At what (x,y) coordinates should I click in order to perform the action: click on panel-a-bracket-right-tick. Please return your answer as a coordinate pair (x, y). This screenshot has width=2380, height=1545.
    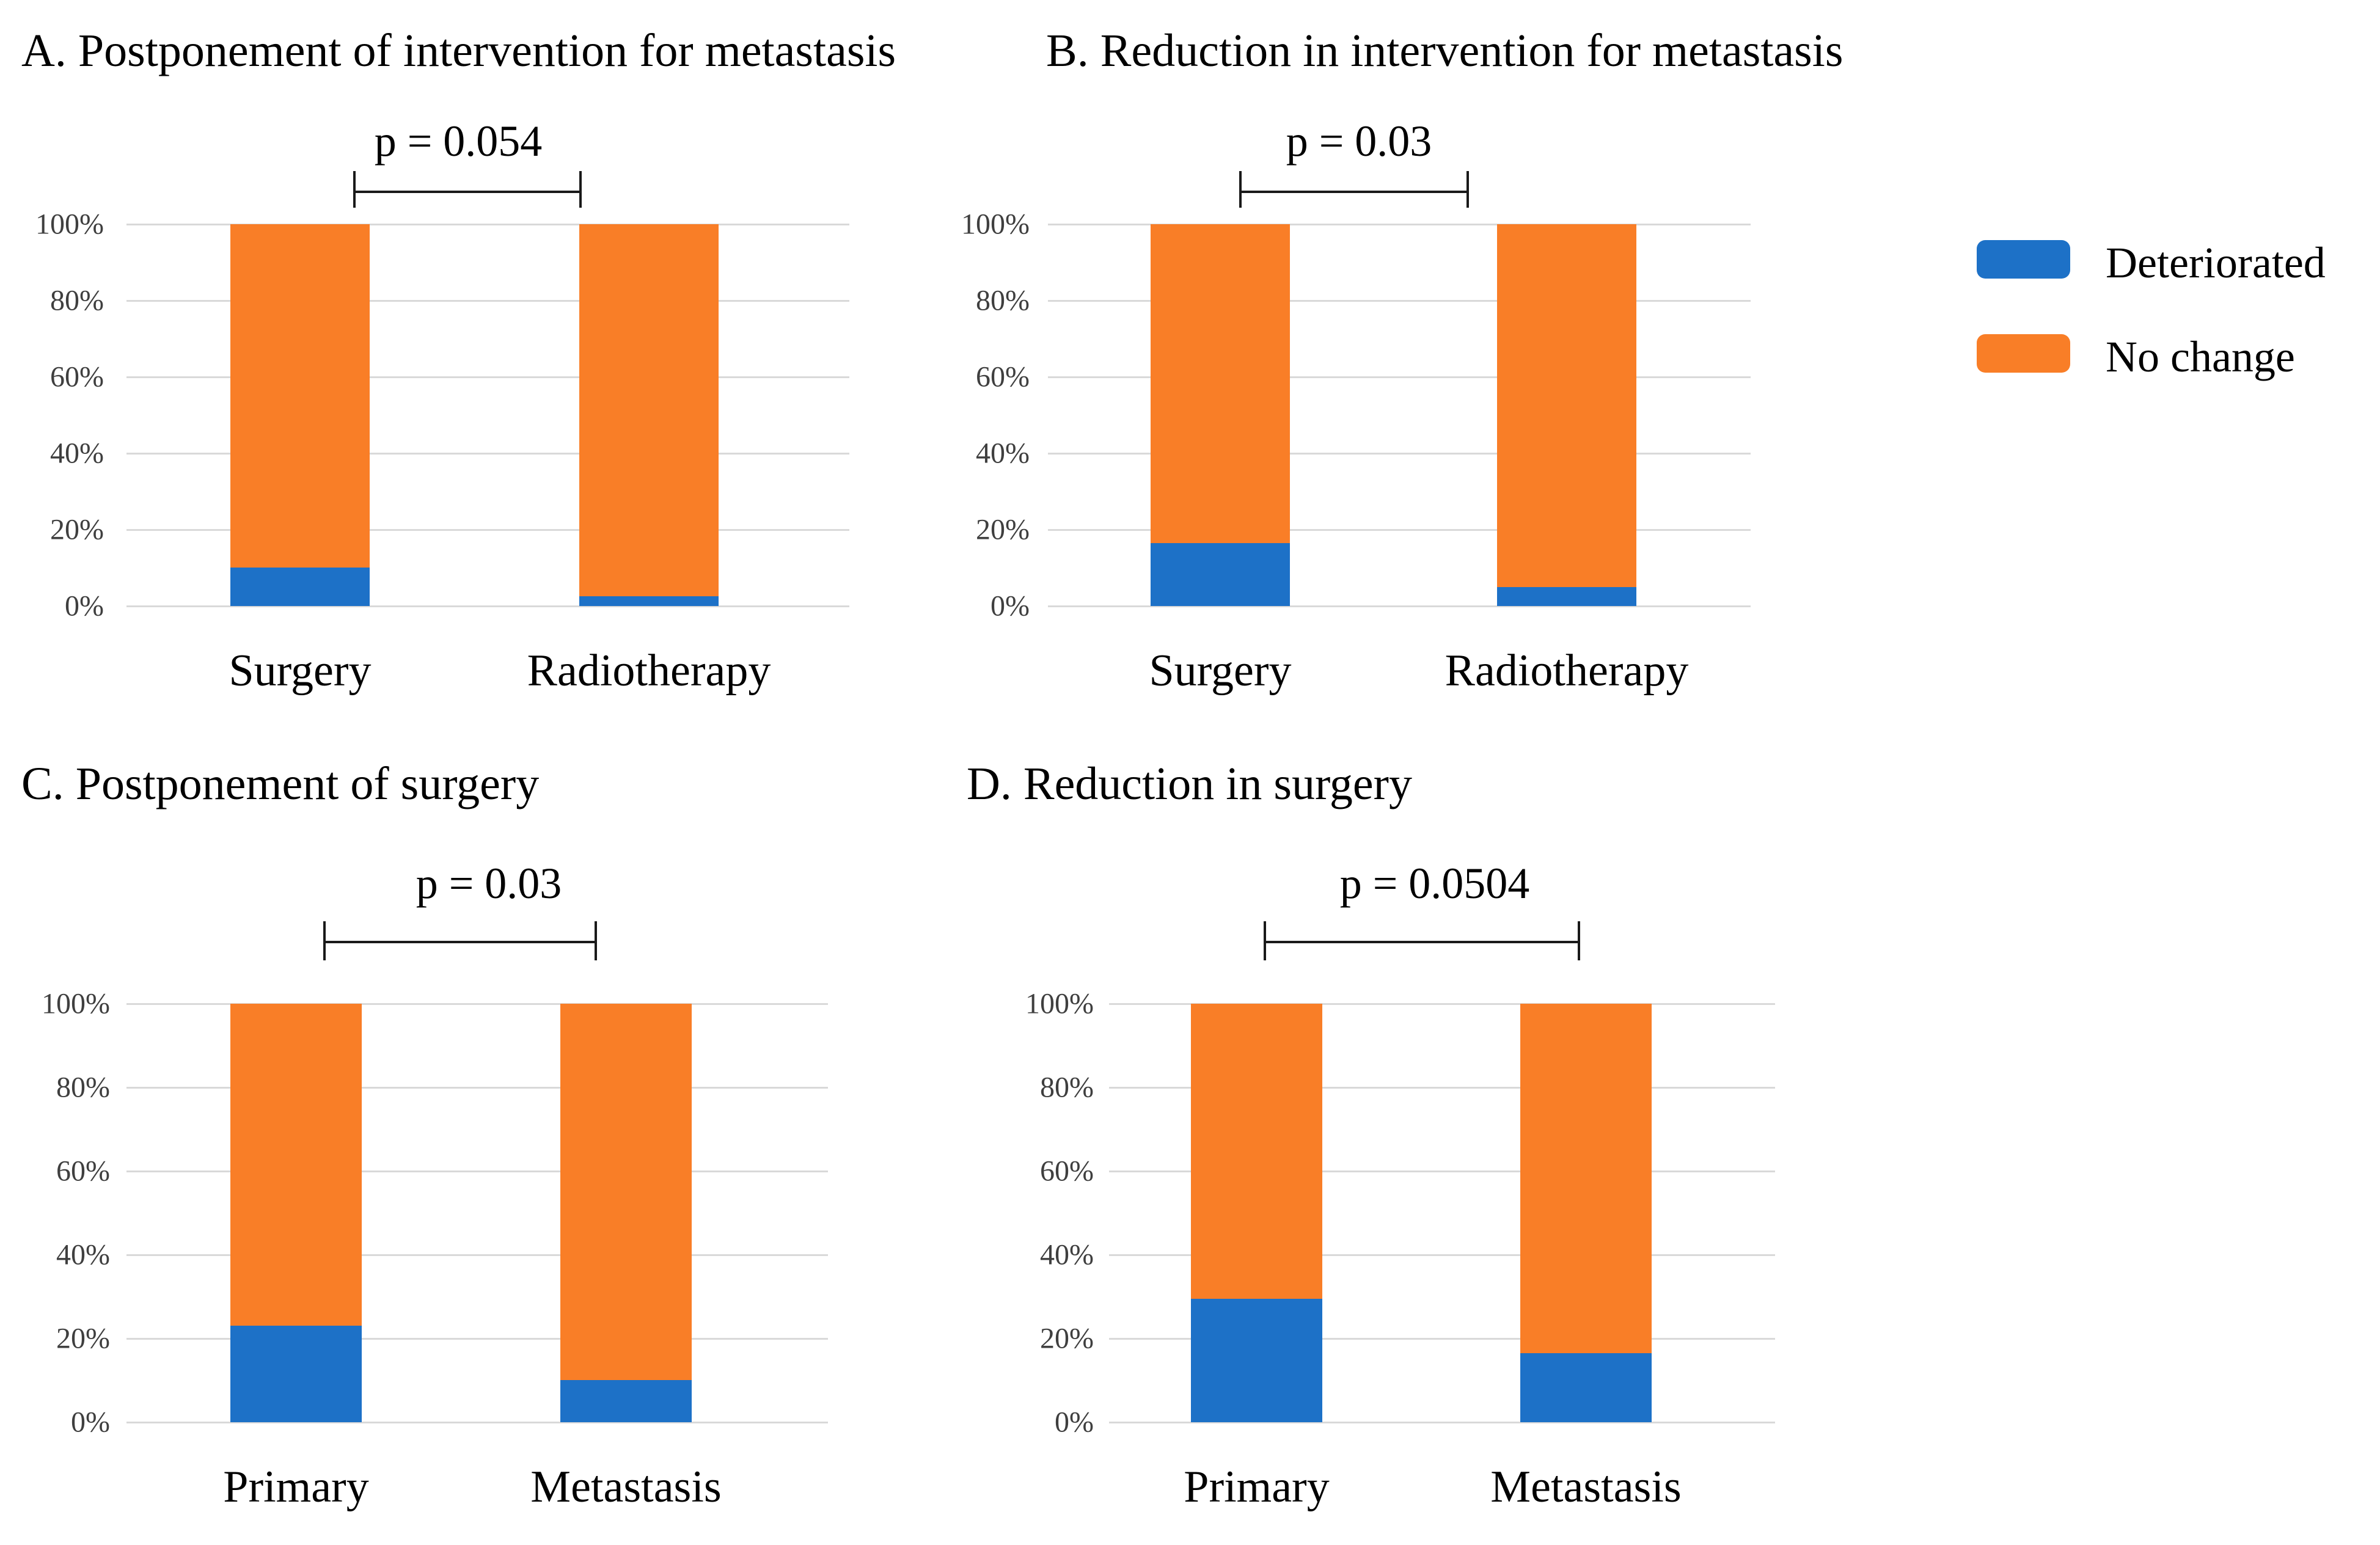
    Looking at the image, I should click on (580, 189).